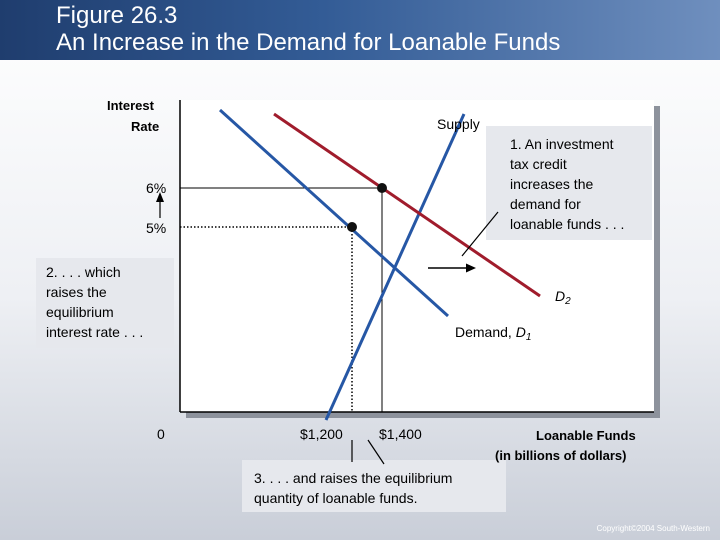  I want to click on interest-arrow-head, so click(160, 197).